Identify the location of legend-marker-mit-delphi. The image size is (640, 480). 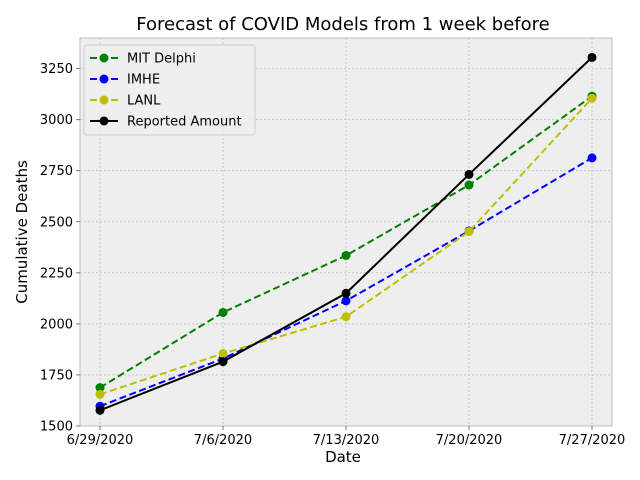
(104, 58).